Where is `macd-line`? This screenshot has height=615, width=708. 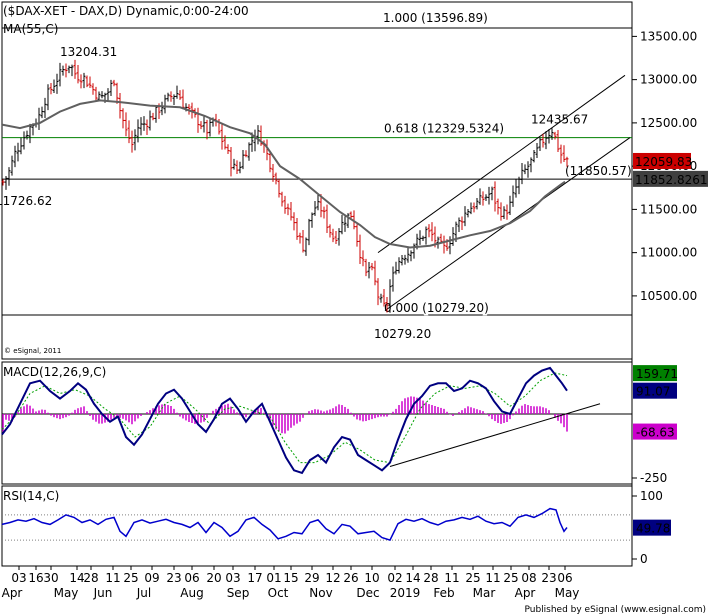 macd-line is located at coordinates (284, 420).